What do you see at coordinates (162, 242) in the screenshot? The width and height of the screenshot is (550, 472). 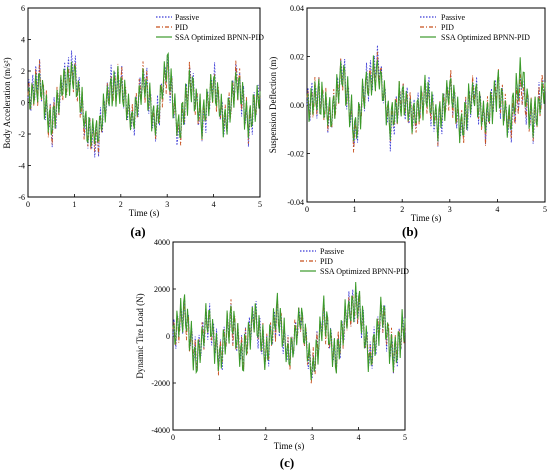 I see `y-tick-label: 4000` at bounding box center [162, 242].